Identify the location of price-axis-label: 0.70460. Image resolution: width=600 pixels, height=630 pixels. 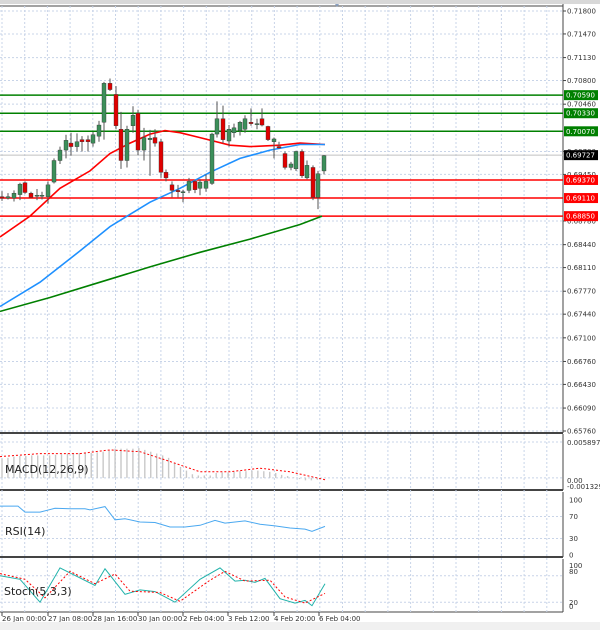
(581, 105).